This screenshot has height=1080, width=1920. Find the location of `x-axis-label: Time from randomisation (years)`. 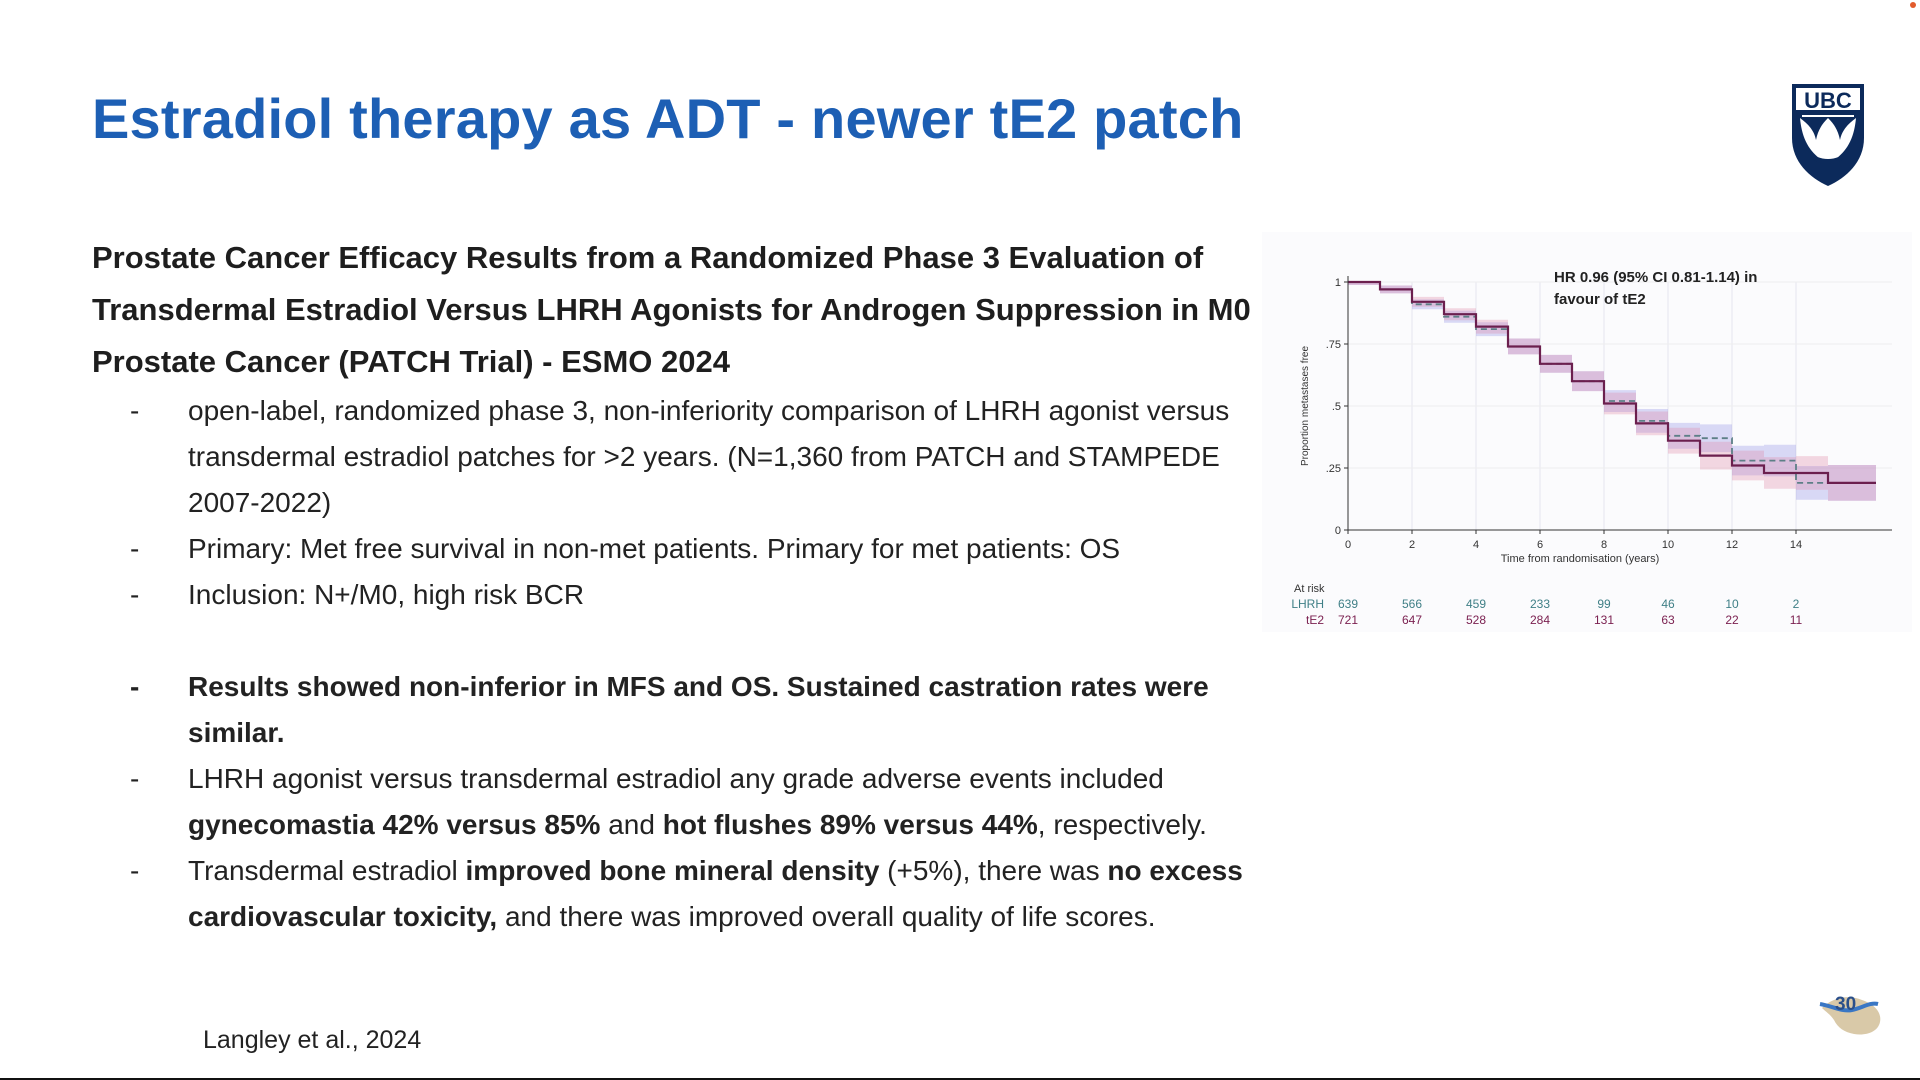

x-axis-label: Time from randomisation (years) is located at coordinates (1580, 559).